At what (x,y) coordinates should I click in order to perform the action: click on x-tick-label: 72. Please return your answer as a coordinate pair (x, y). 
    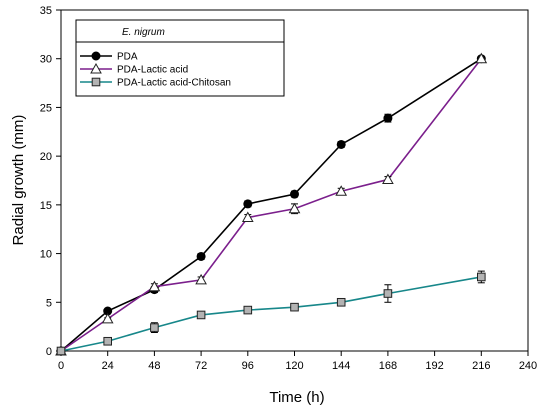
    Looking at the image, I should click on (201, 366).